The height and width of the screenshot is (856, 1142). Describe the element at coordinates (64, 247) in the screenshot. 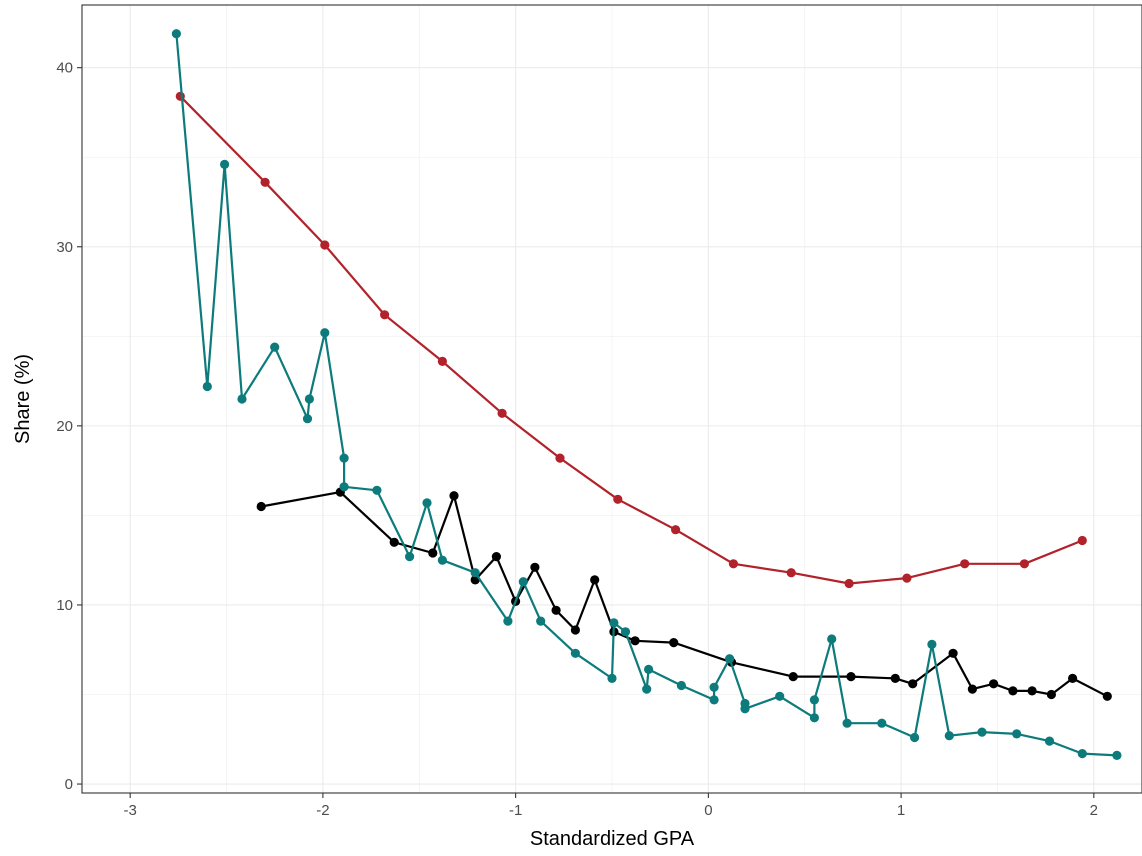

I see `y-tick-label: 30` at that location.